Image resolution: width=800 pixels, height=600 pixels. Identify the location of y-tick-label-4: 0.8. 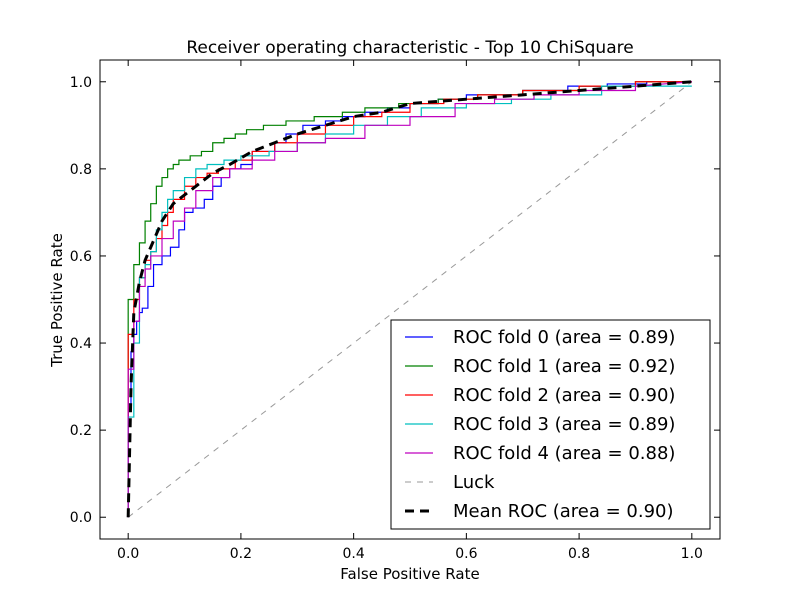
(81, 170).